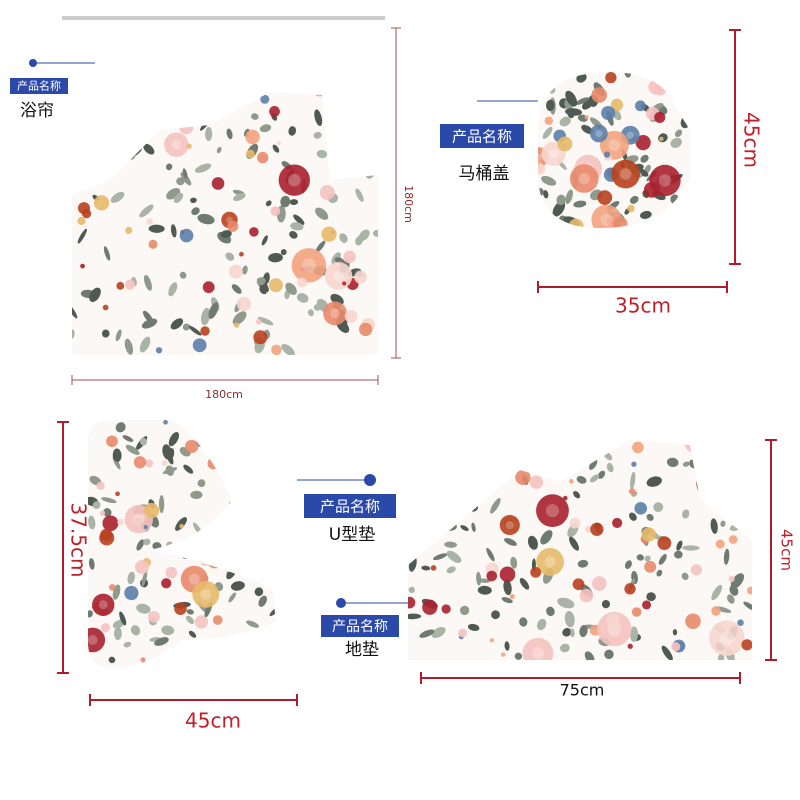 Image resolution: width=800 pixels, height=800 pixels. Describe the element at coordinates (582, 690) in the screenshot. I see `width-label: 75cm` at that location.